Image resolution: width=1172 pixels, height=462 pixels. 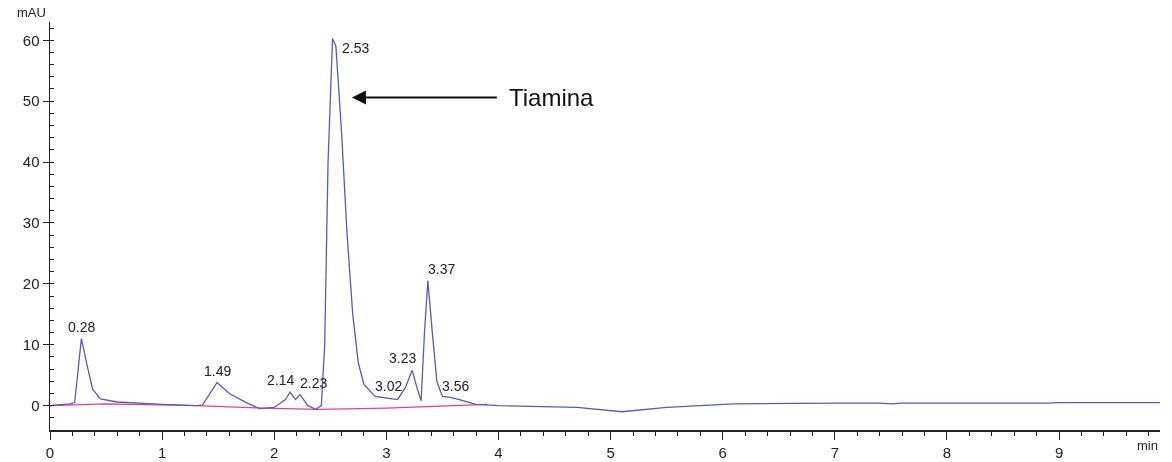 What do you see at coordinates (31, 284) in the screenshot?
I see `y-tick-label: 20` at bounding box center [31, 284].